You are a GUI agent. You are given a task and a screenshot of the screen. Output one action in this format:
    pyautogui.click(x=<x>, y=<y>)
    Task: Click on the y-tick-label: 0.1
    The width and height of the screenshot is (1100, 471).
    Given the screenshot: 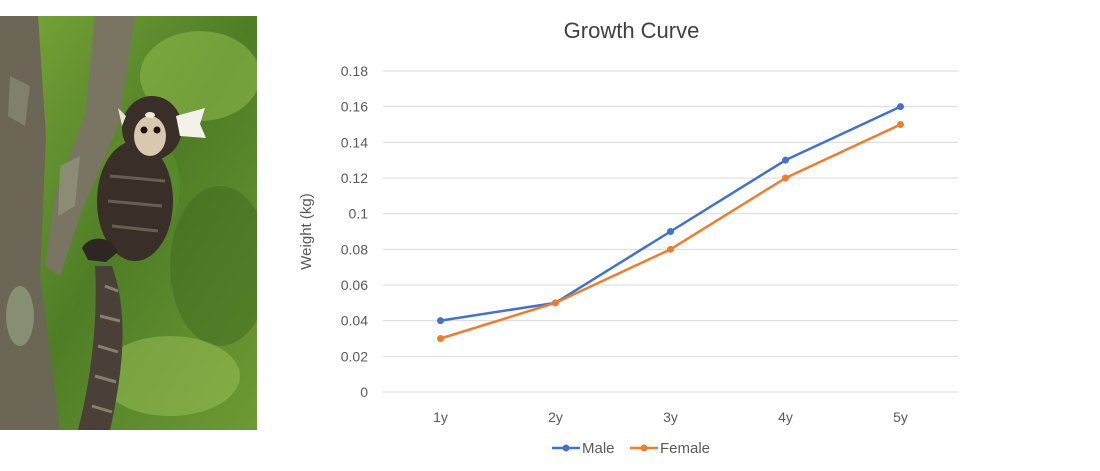 What is the action you would take?
    pyautogui.click(x=359, y=214)
    